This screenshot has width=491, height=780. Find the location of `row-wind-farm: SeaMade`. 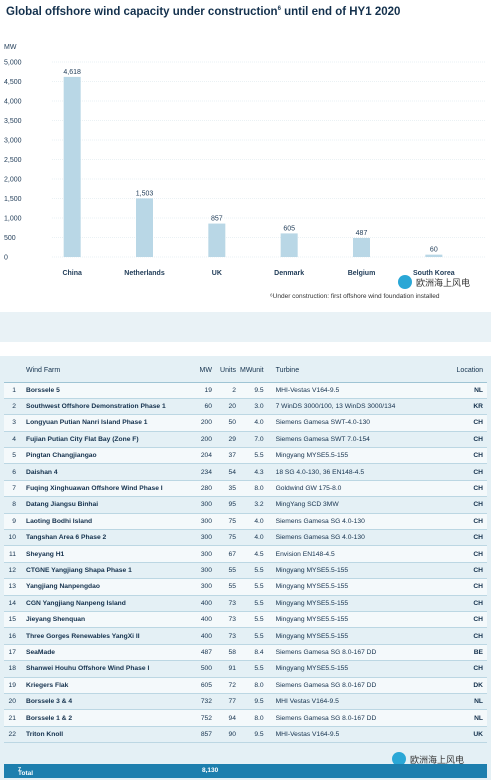

row-wind-farm: SeaMade is located at coordinates (104, 653).